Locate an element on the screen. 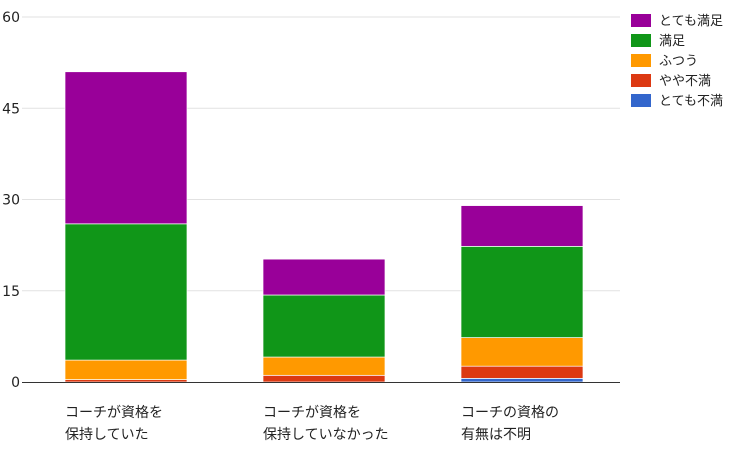 The image size is (732, 451). legend-label: ふつう is located at coordinates (678, 61).